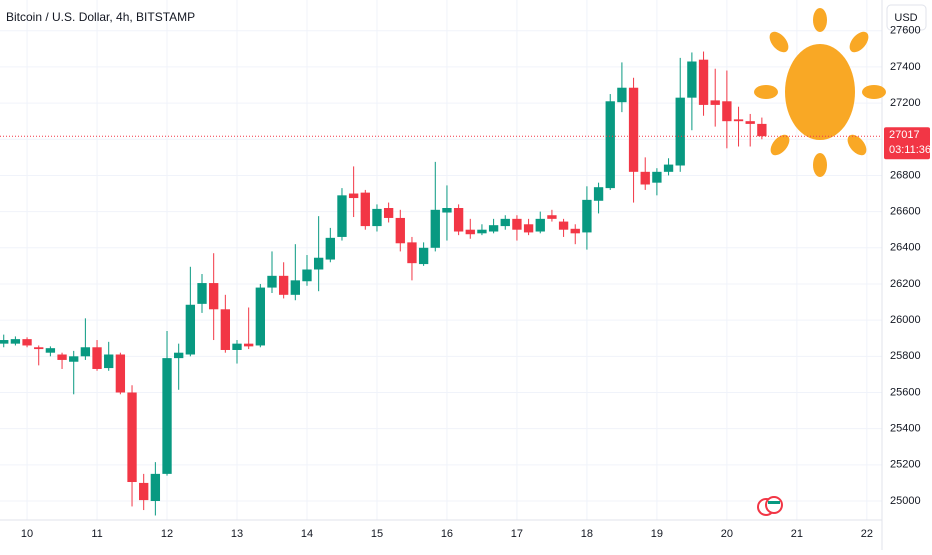  I want to click on y-tick-label: 26400, so click(905, 248).